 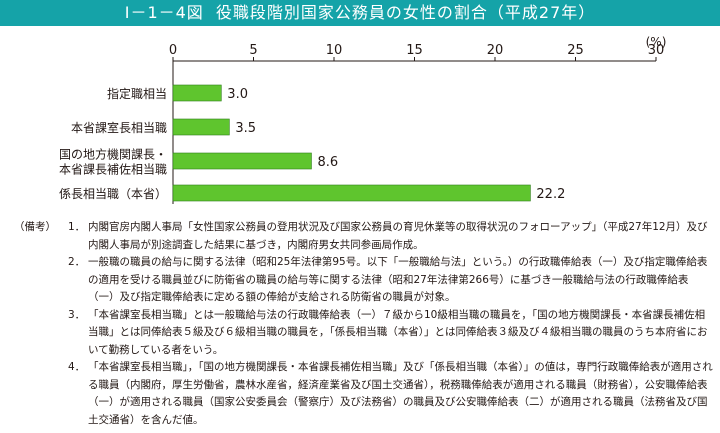 What do you see at coordinates (77, 367) in the screenshot?
I see `note-number: 4．` at bounding box center [77, 367].